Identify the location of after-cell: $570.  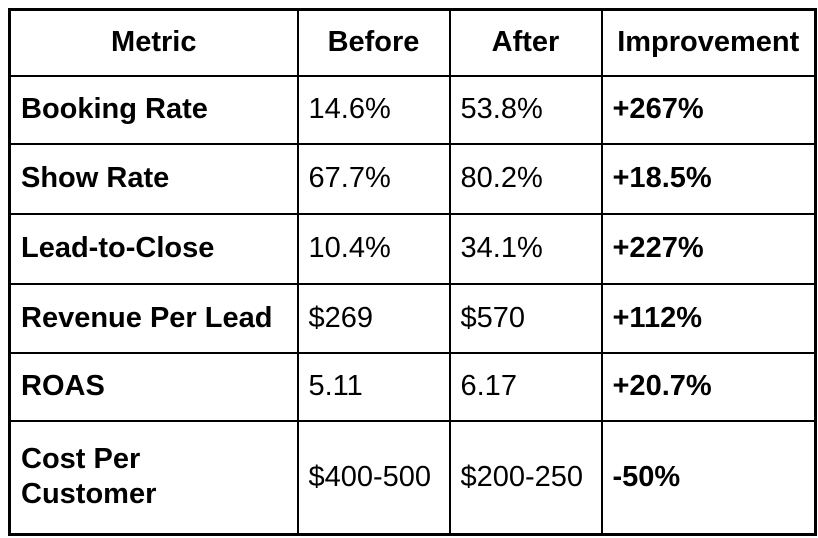
(525, 318).